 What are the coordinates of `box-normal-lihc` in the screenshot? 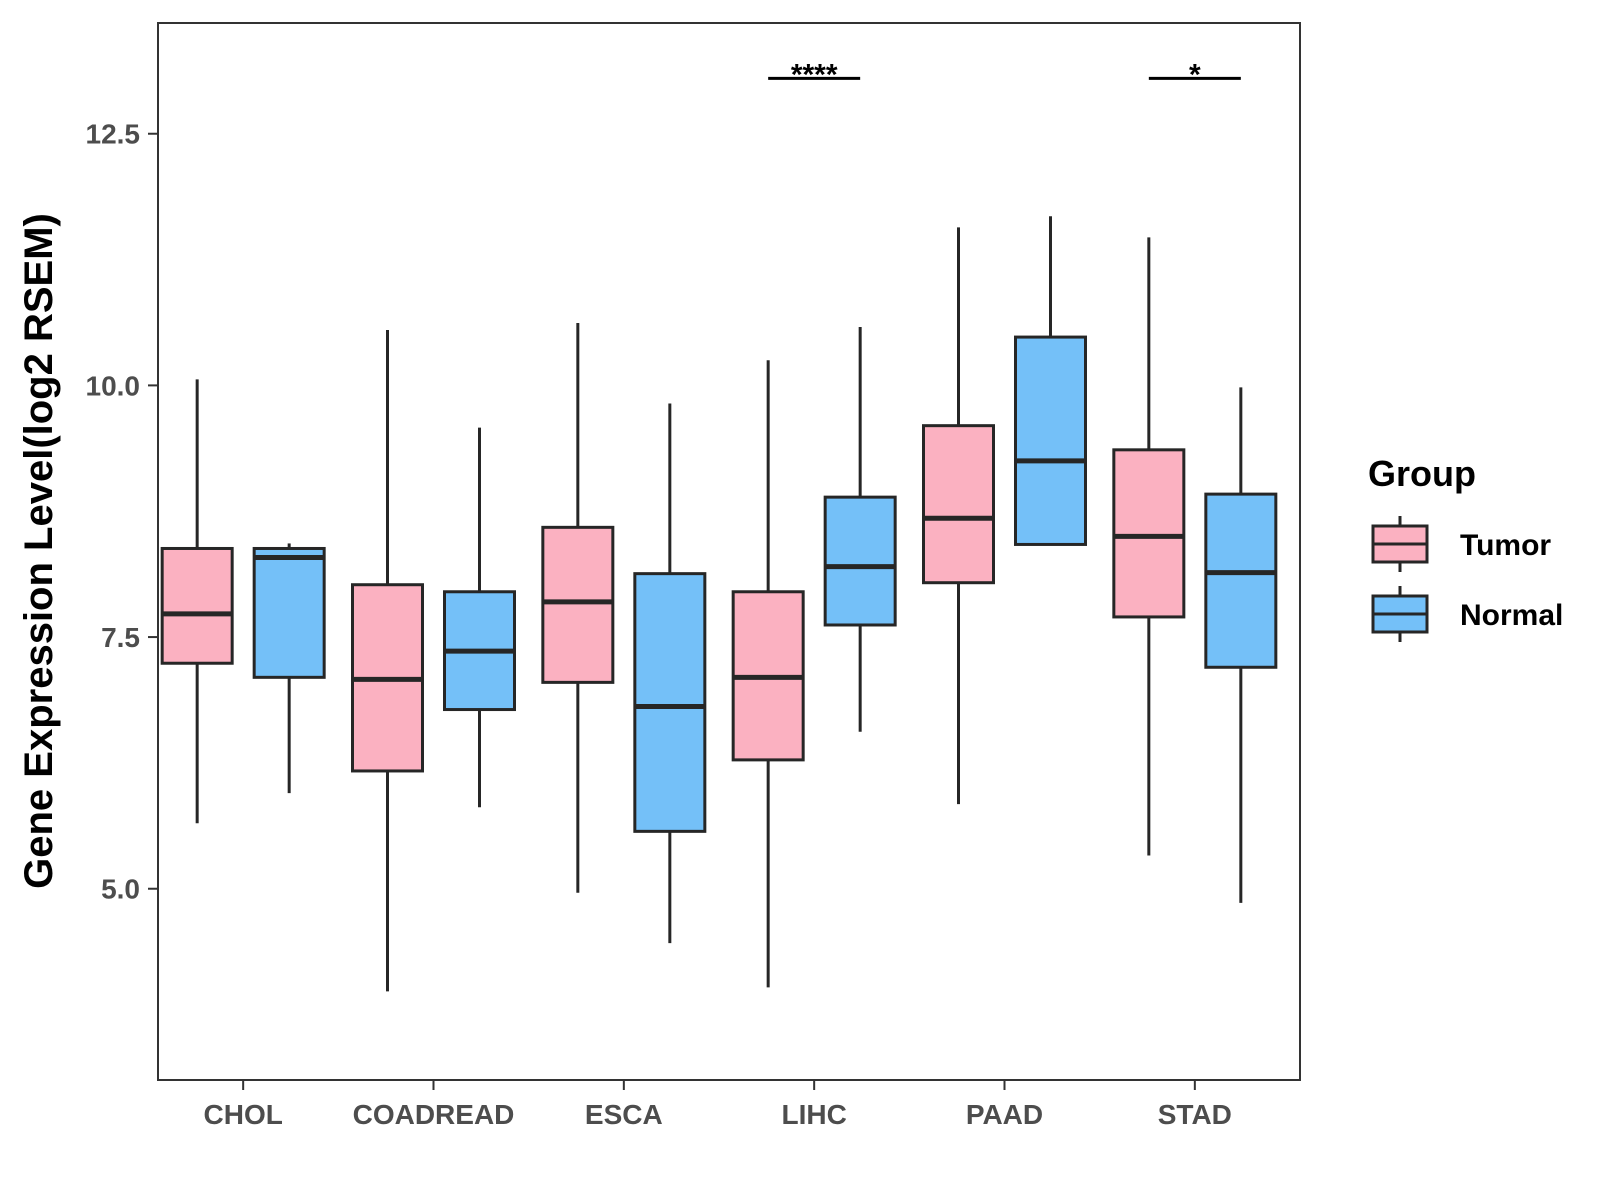 It's located at (860, 529).